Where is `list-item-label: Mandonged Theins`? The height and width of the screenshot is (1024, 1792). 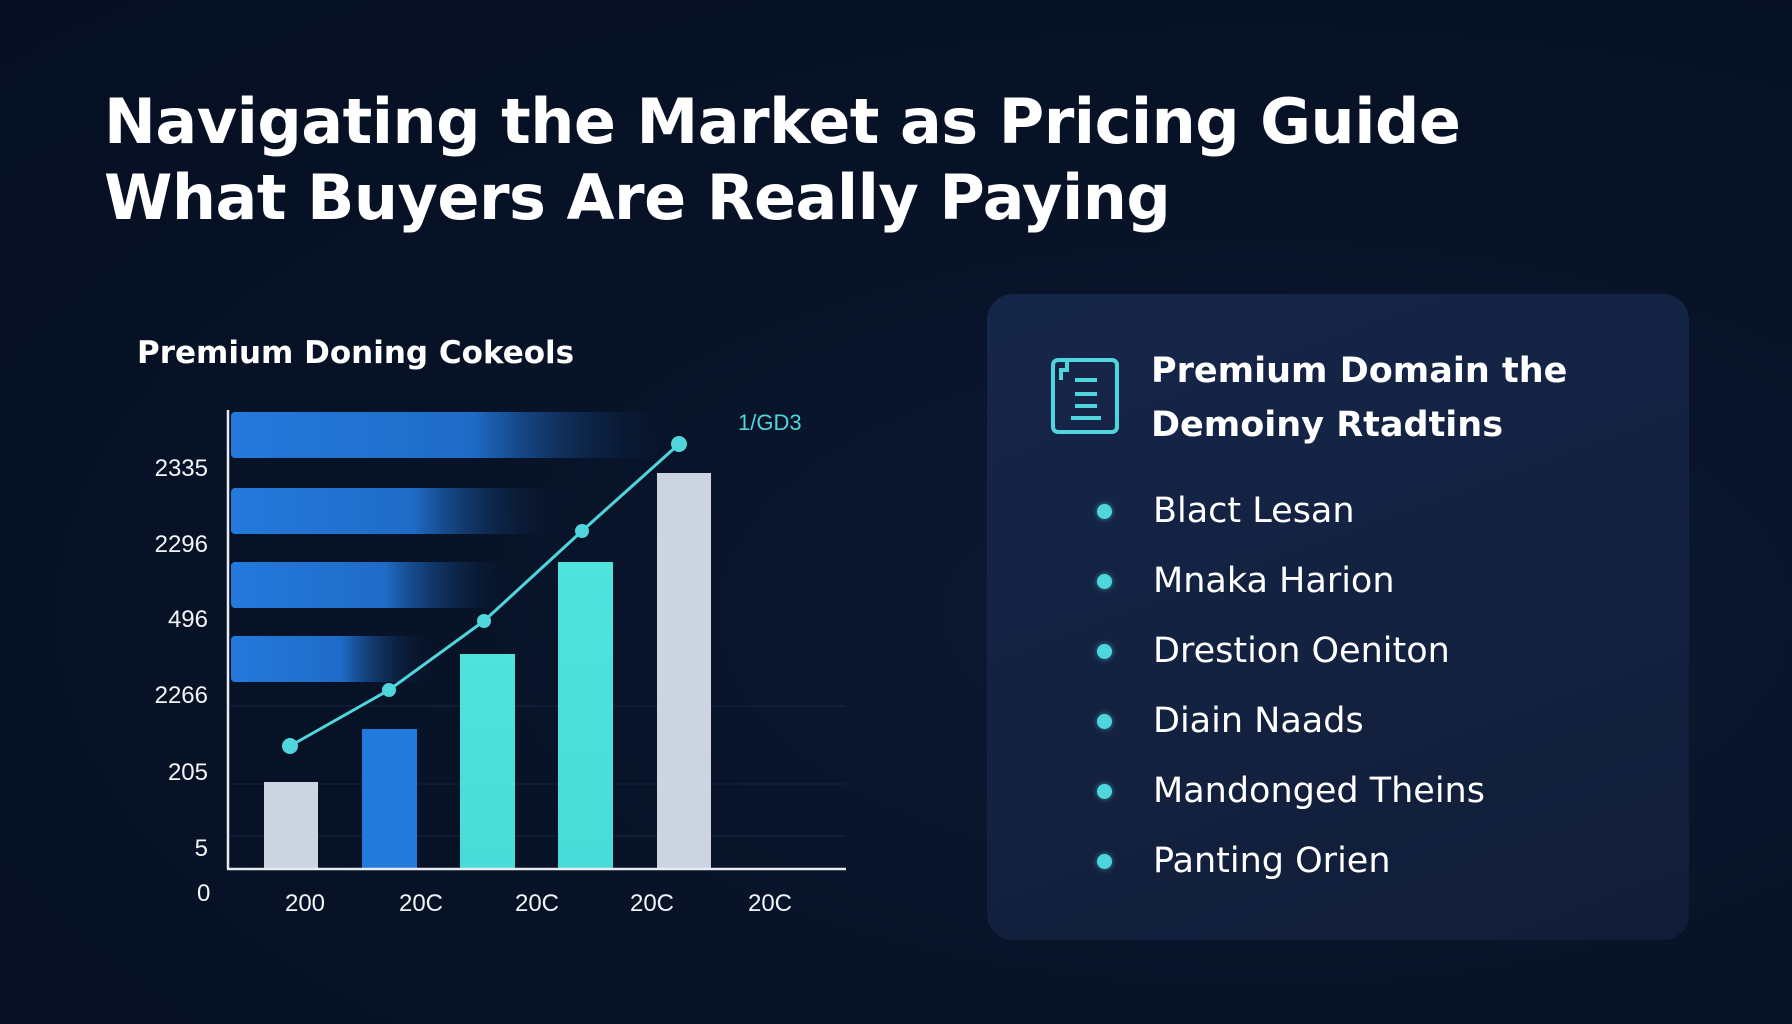 list-item-label: Mandonged Theins is located at coordinates (1319, 791).